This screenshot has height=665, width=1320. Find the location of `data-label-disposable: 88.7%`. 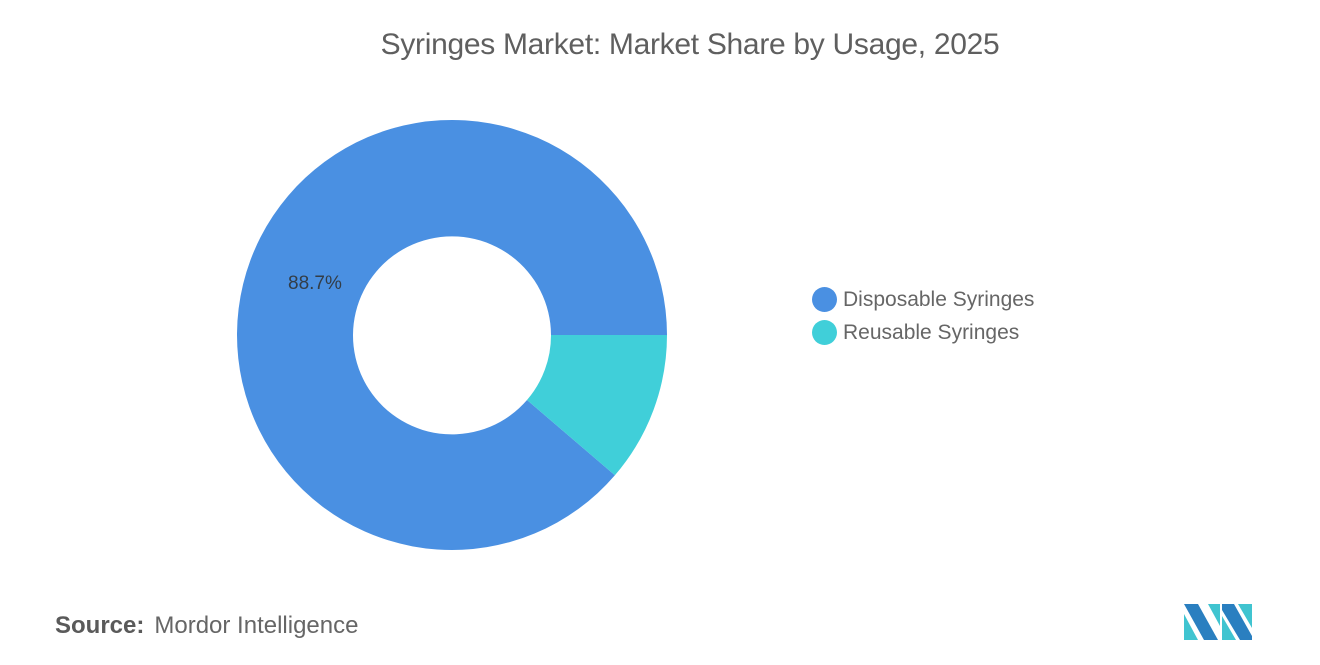

data-label-disposable: 88.7% is located at coordinates (315, 283).